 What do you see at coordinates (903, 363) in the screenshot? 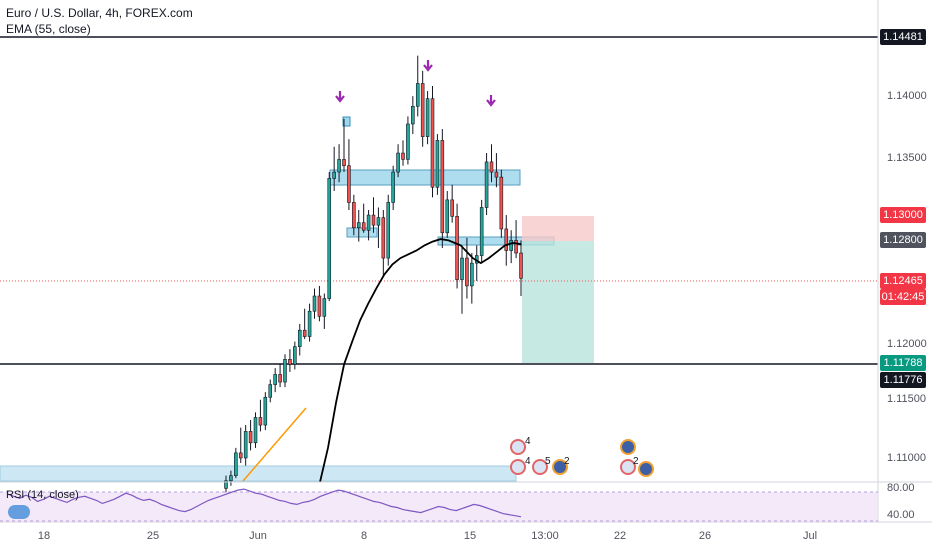
I see `price-tag-target: 1.11788` at bounding box center [903, 363].